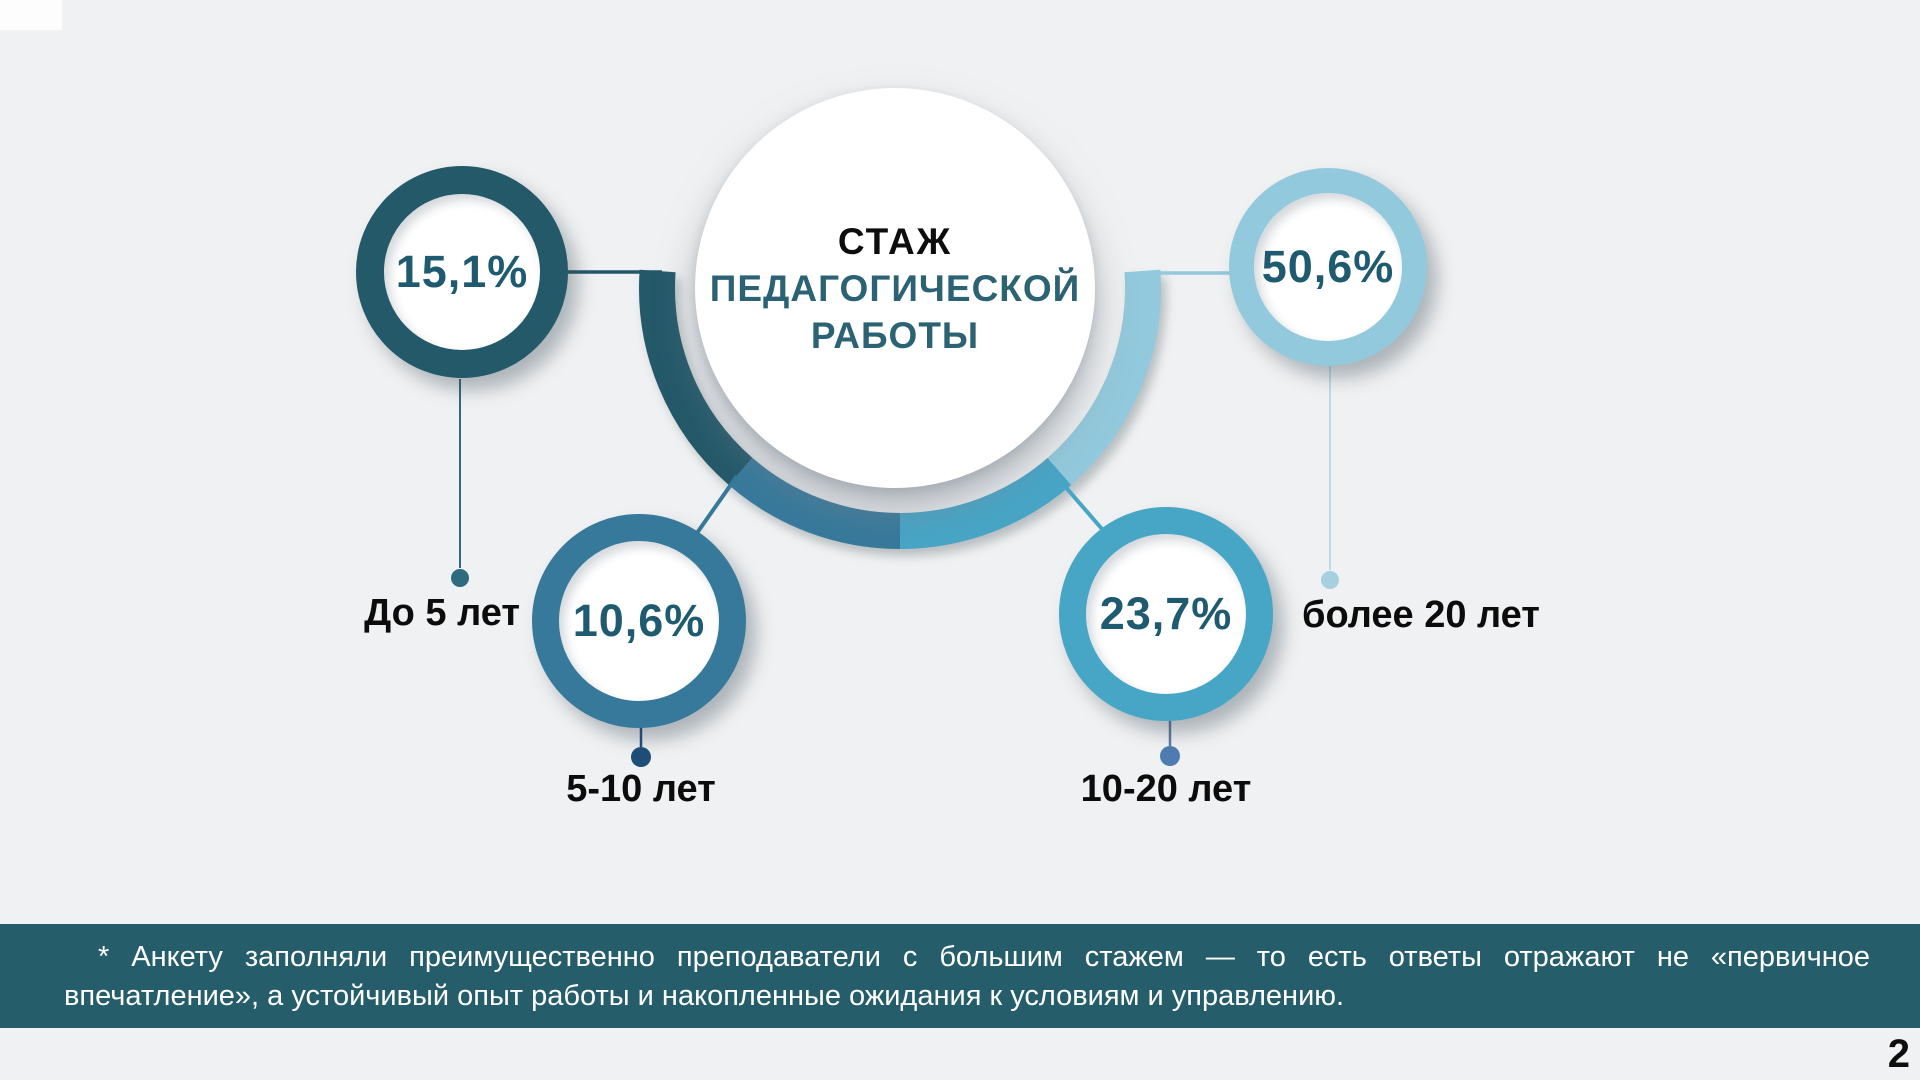  I want to click on callout-dot-upto-5-years, so click(460, 578).